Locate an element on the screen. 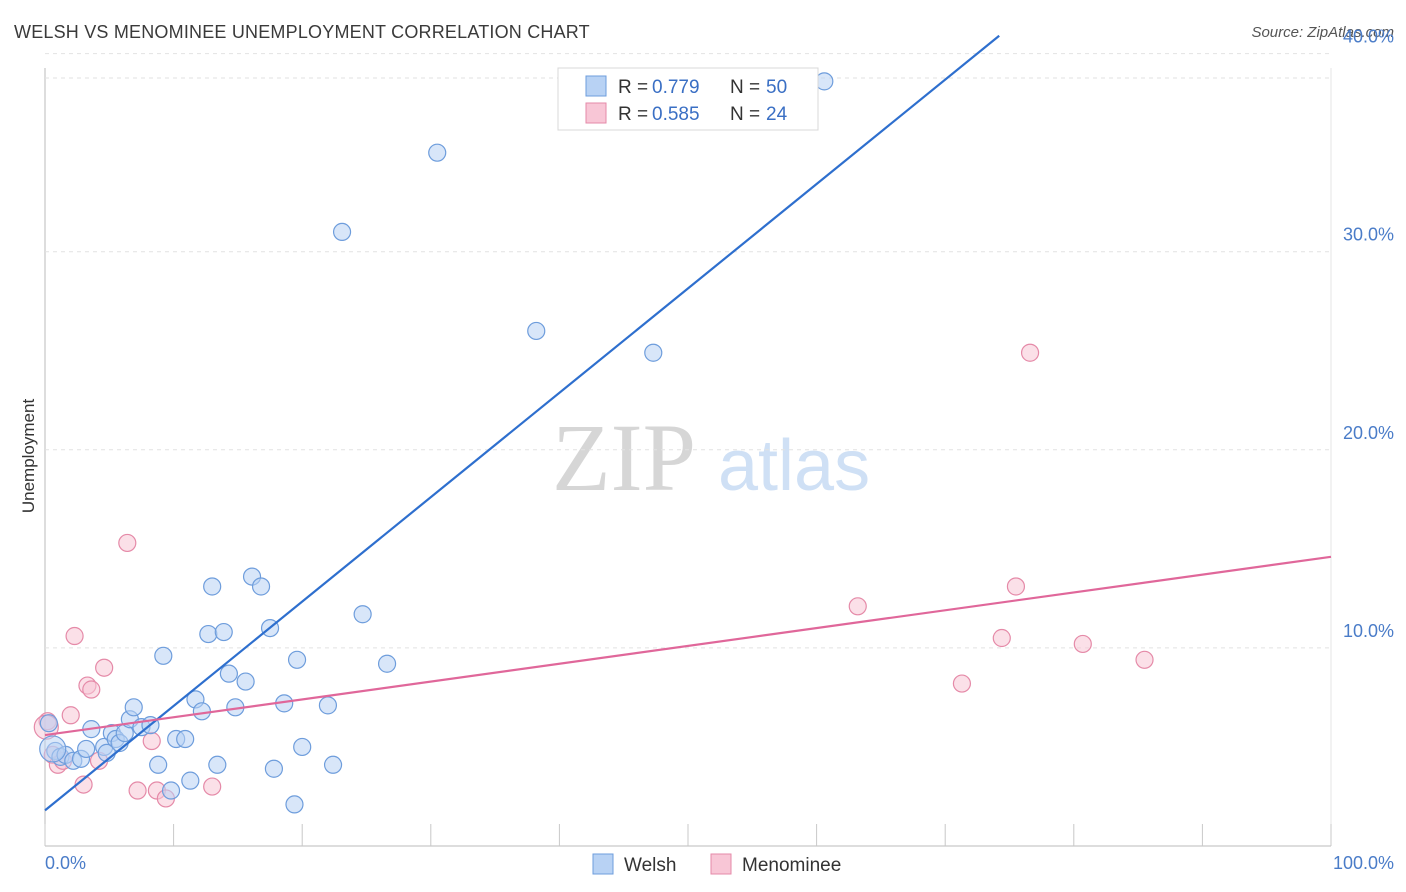 The image size is (1406, 892). x-tick-marks is located at coordinates (688, 835).